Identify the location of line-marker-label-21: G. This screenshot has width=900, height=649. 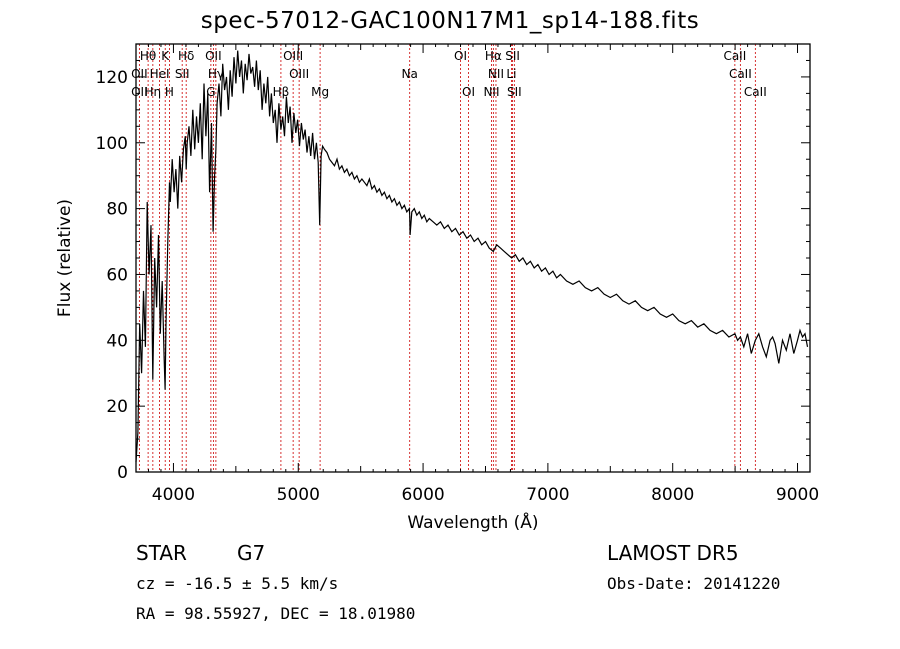
(210, 92).